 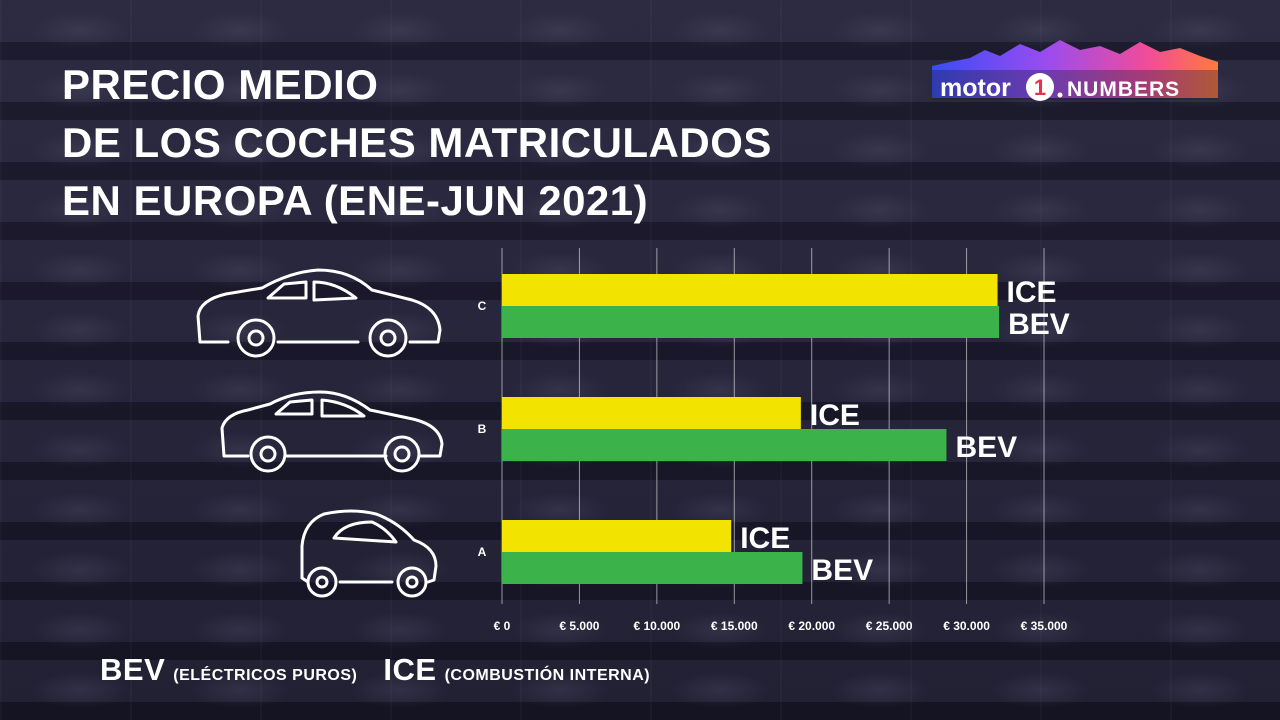 I want to click on sedan-car-icon, so click(x=319, y=313).